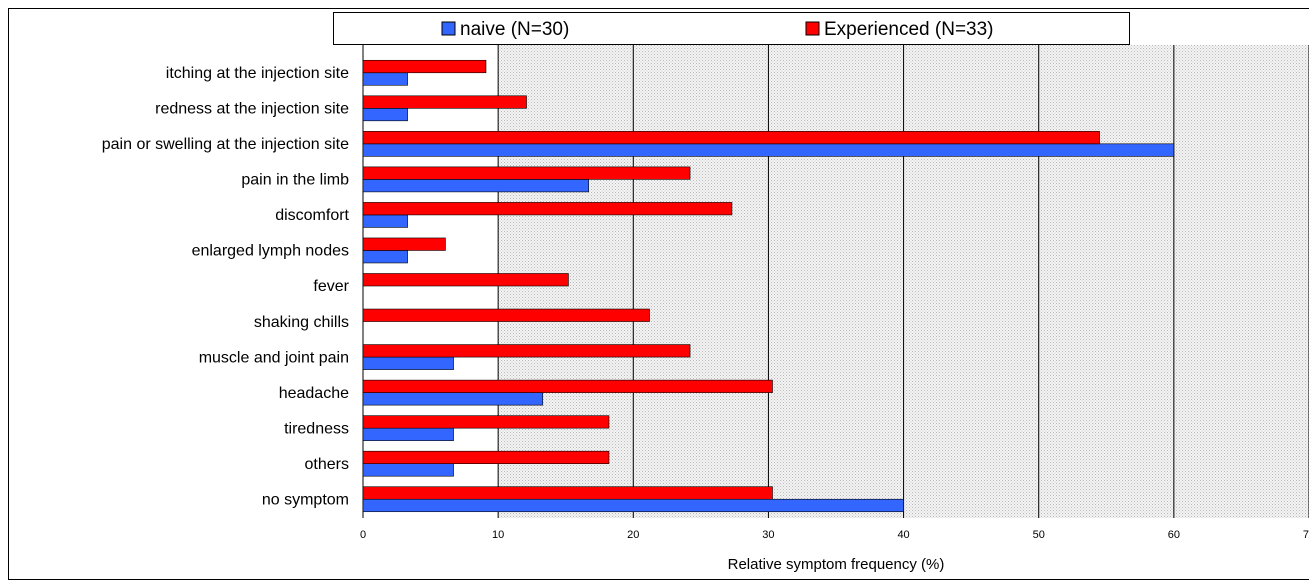  Describe the element at coordinates (514, 29) in the screenshot. I see `legend-label: naive (N=30)` at that location.